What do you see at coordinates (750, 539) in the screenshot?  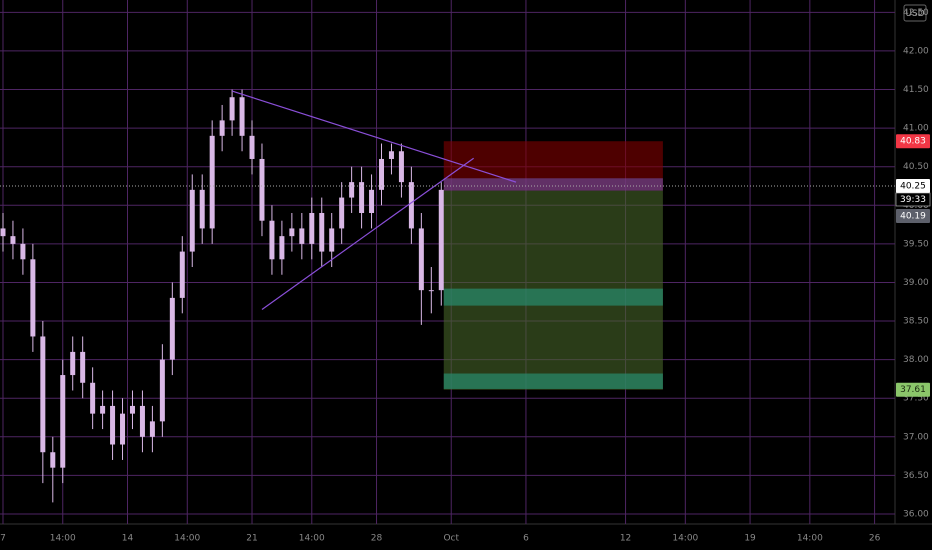 I see `x-tick-label: 19` at bounding box center [750, 539].